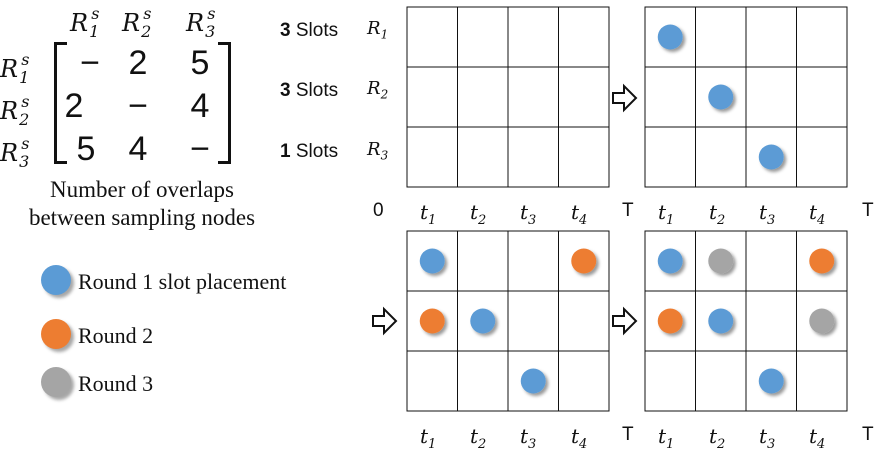 Image resolution: width=876 pixels, height=452 pixels. Describe the element at coordinates (85, 22) in the screenshot. I see `matrix-col-header-1: R1s` at that location.